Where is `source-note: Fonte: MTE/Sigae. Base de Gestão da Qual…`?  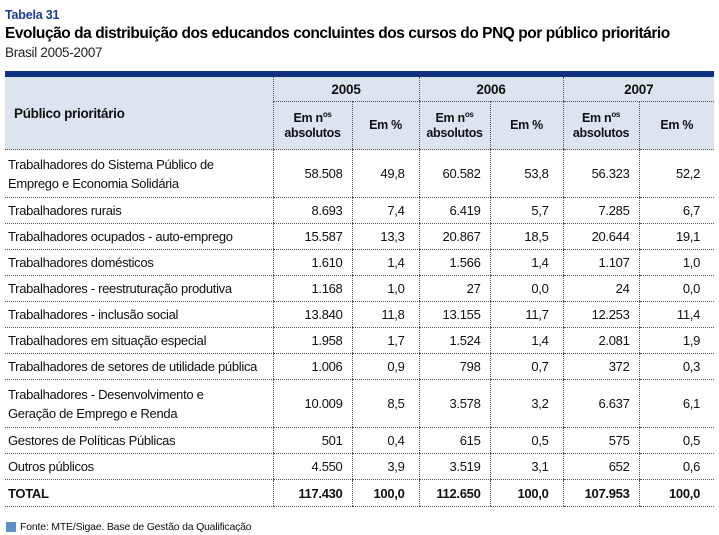
source-note: Fonte: MTE/Sigae. Base de Gestão da Qual… is located at coordinates (360, 528).